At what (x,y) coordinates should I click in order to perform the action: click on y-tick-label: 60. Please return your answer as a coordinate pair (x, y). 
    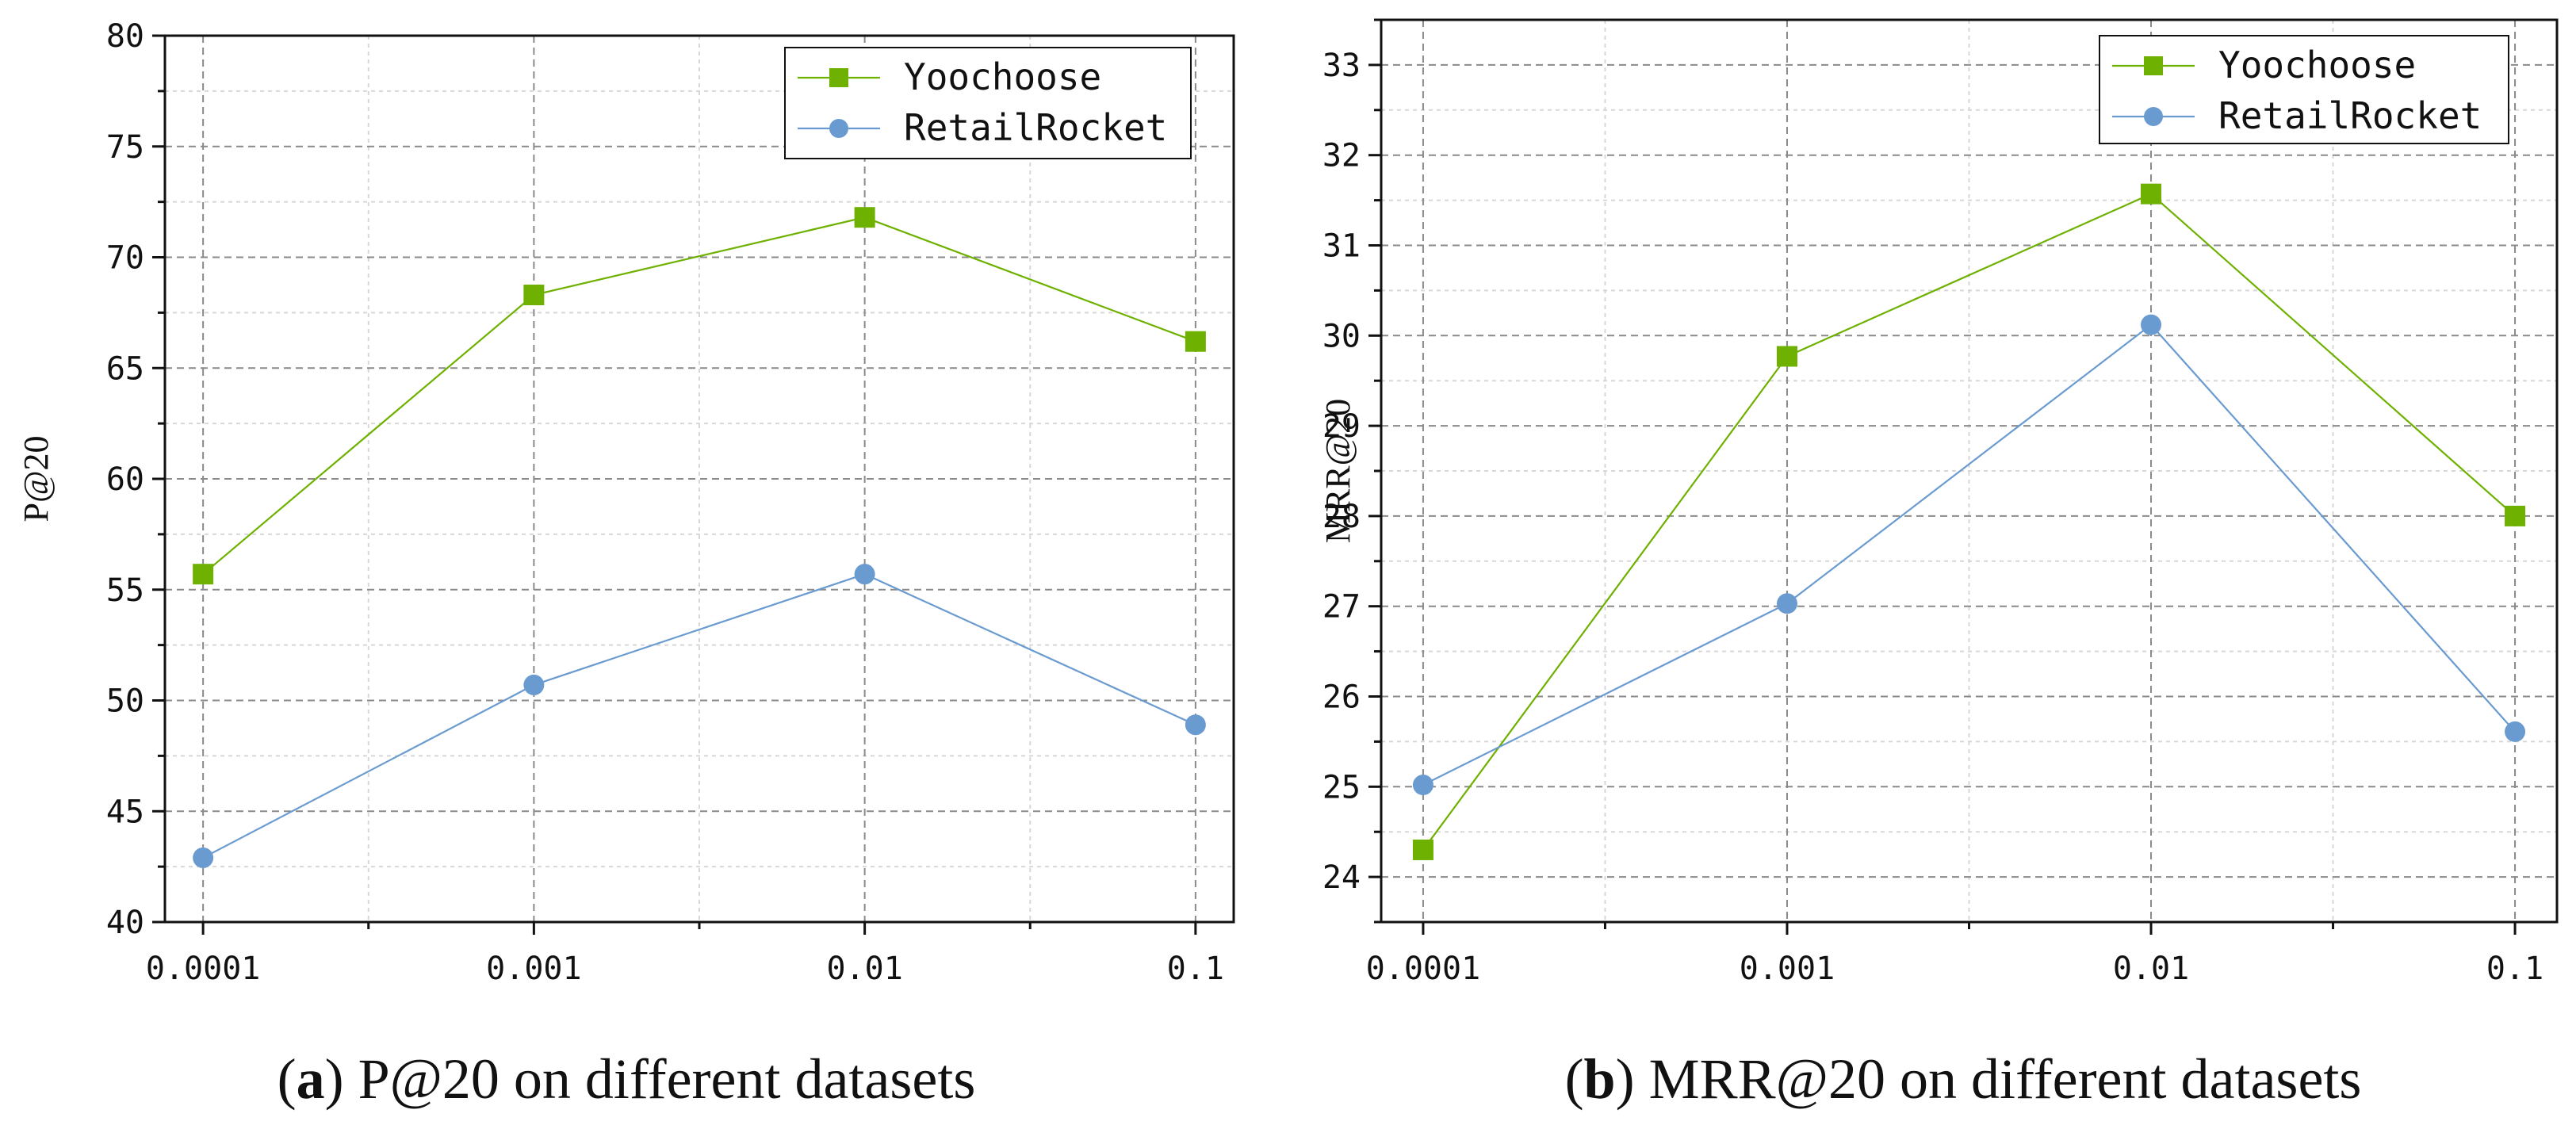
    Looking at the image, I should click on (125, 479).